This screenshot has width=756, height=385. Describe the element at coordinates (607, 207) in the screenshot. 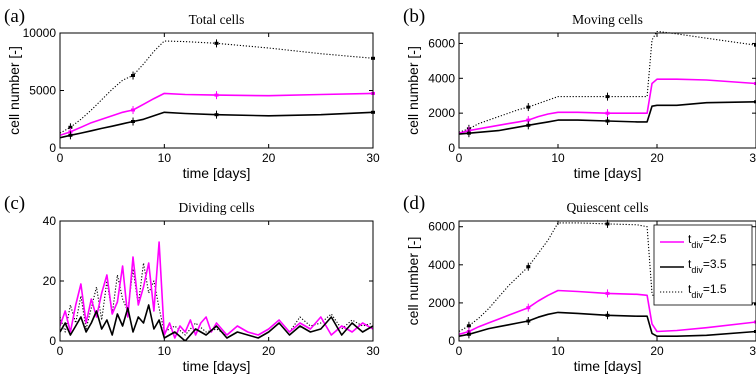

I see `panel-title: Quiescent cells` at that location.